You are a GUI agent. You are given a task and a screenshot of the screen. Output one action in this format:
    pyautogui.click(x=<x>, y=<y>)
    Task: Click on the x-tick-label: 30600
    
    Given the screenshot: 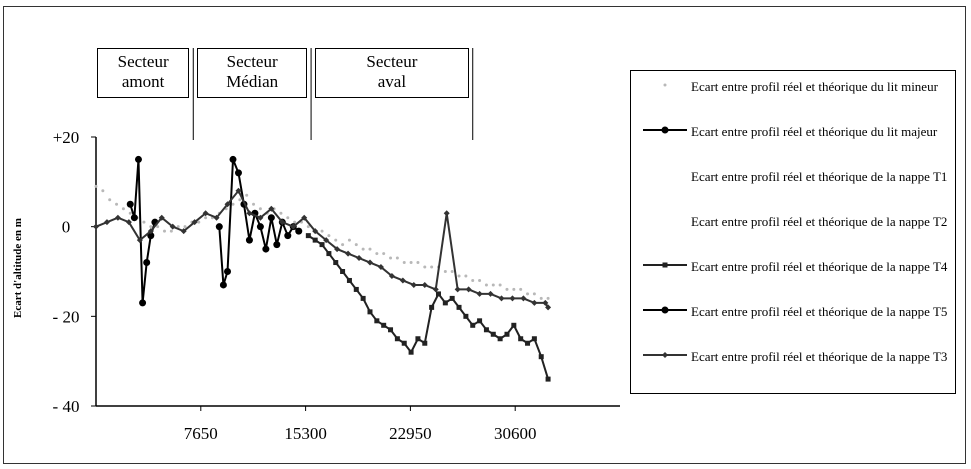 What is the action you would take?
    pyautogui.click(x=515, y=433)
    